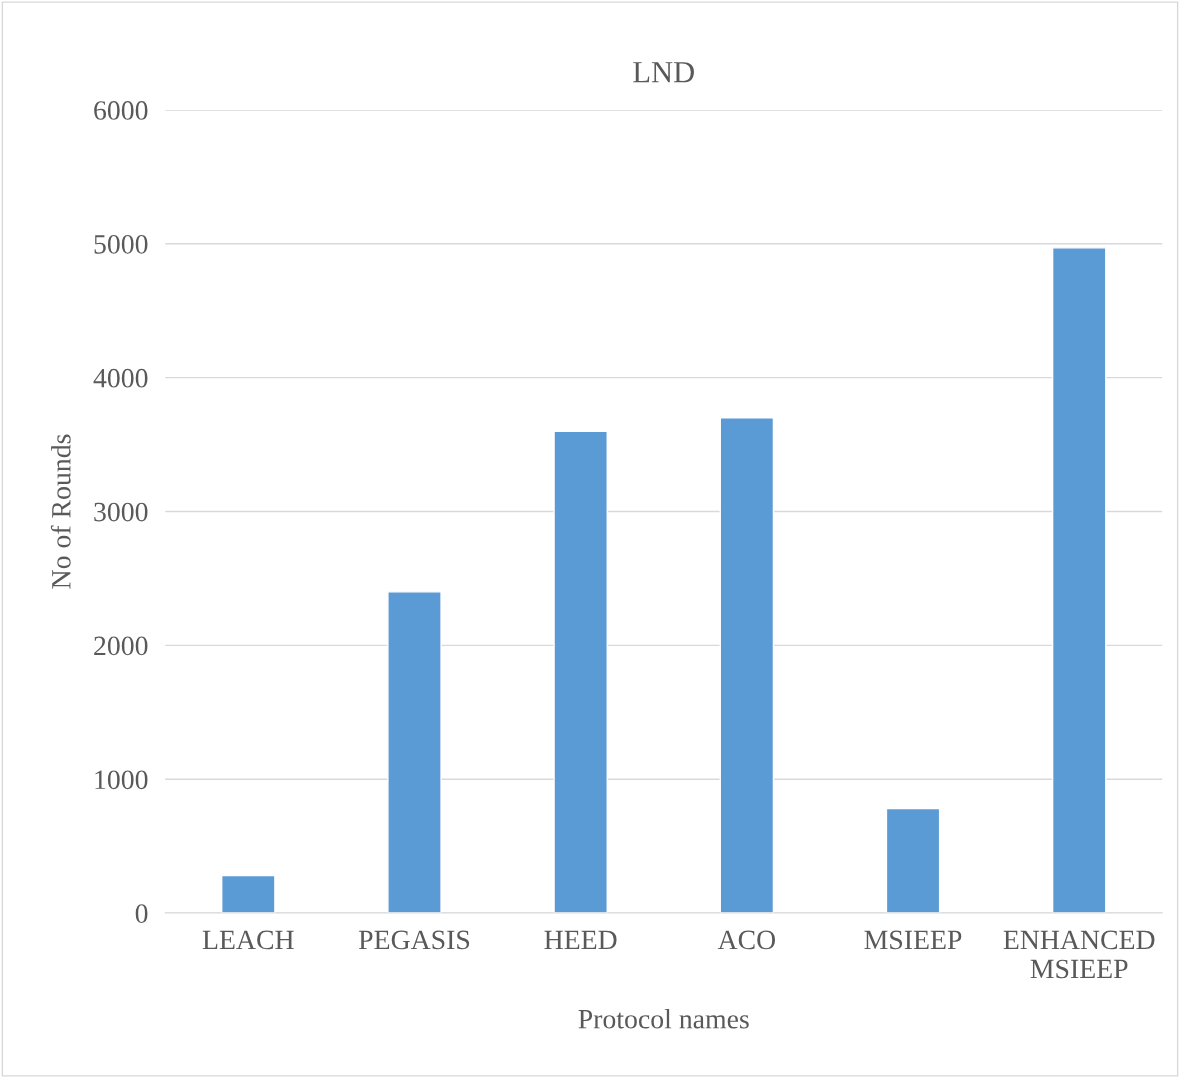 Image resolution: width=1180 pixels, height=1078 pixels. What do you see at coordinates (121, 646) in the screenshot?
I see `y-tick-label: 2000` at bounding box center [121, 646].